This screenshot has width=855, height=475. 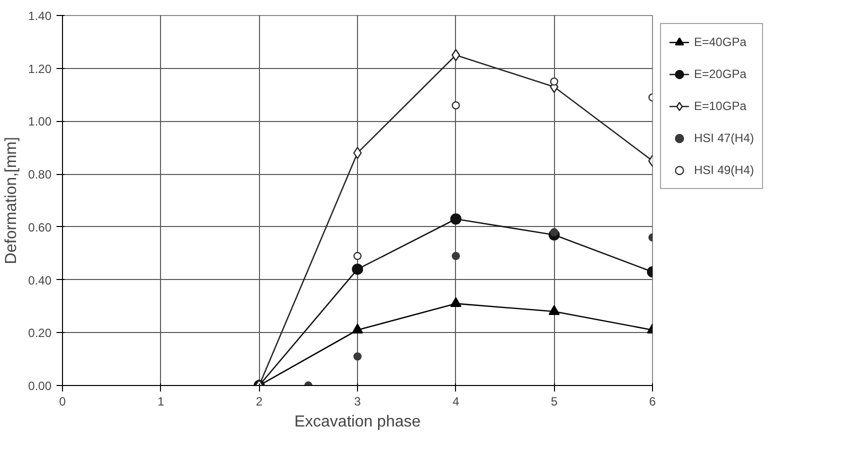 What do you see at coordinates (724, 170) in the screenshot?
I see `legend-label: HSI 49(H4)` at bounding box center [724, 170].